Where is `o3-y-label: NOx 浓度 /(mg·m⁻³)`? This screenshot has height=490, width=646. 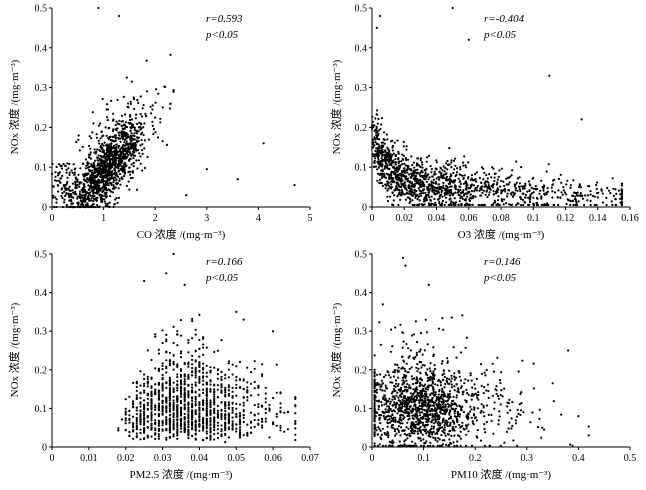
o3-y-label: NOx 浓度 /(mg·m⁻³) is located at coordinates (336, 106).